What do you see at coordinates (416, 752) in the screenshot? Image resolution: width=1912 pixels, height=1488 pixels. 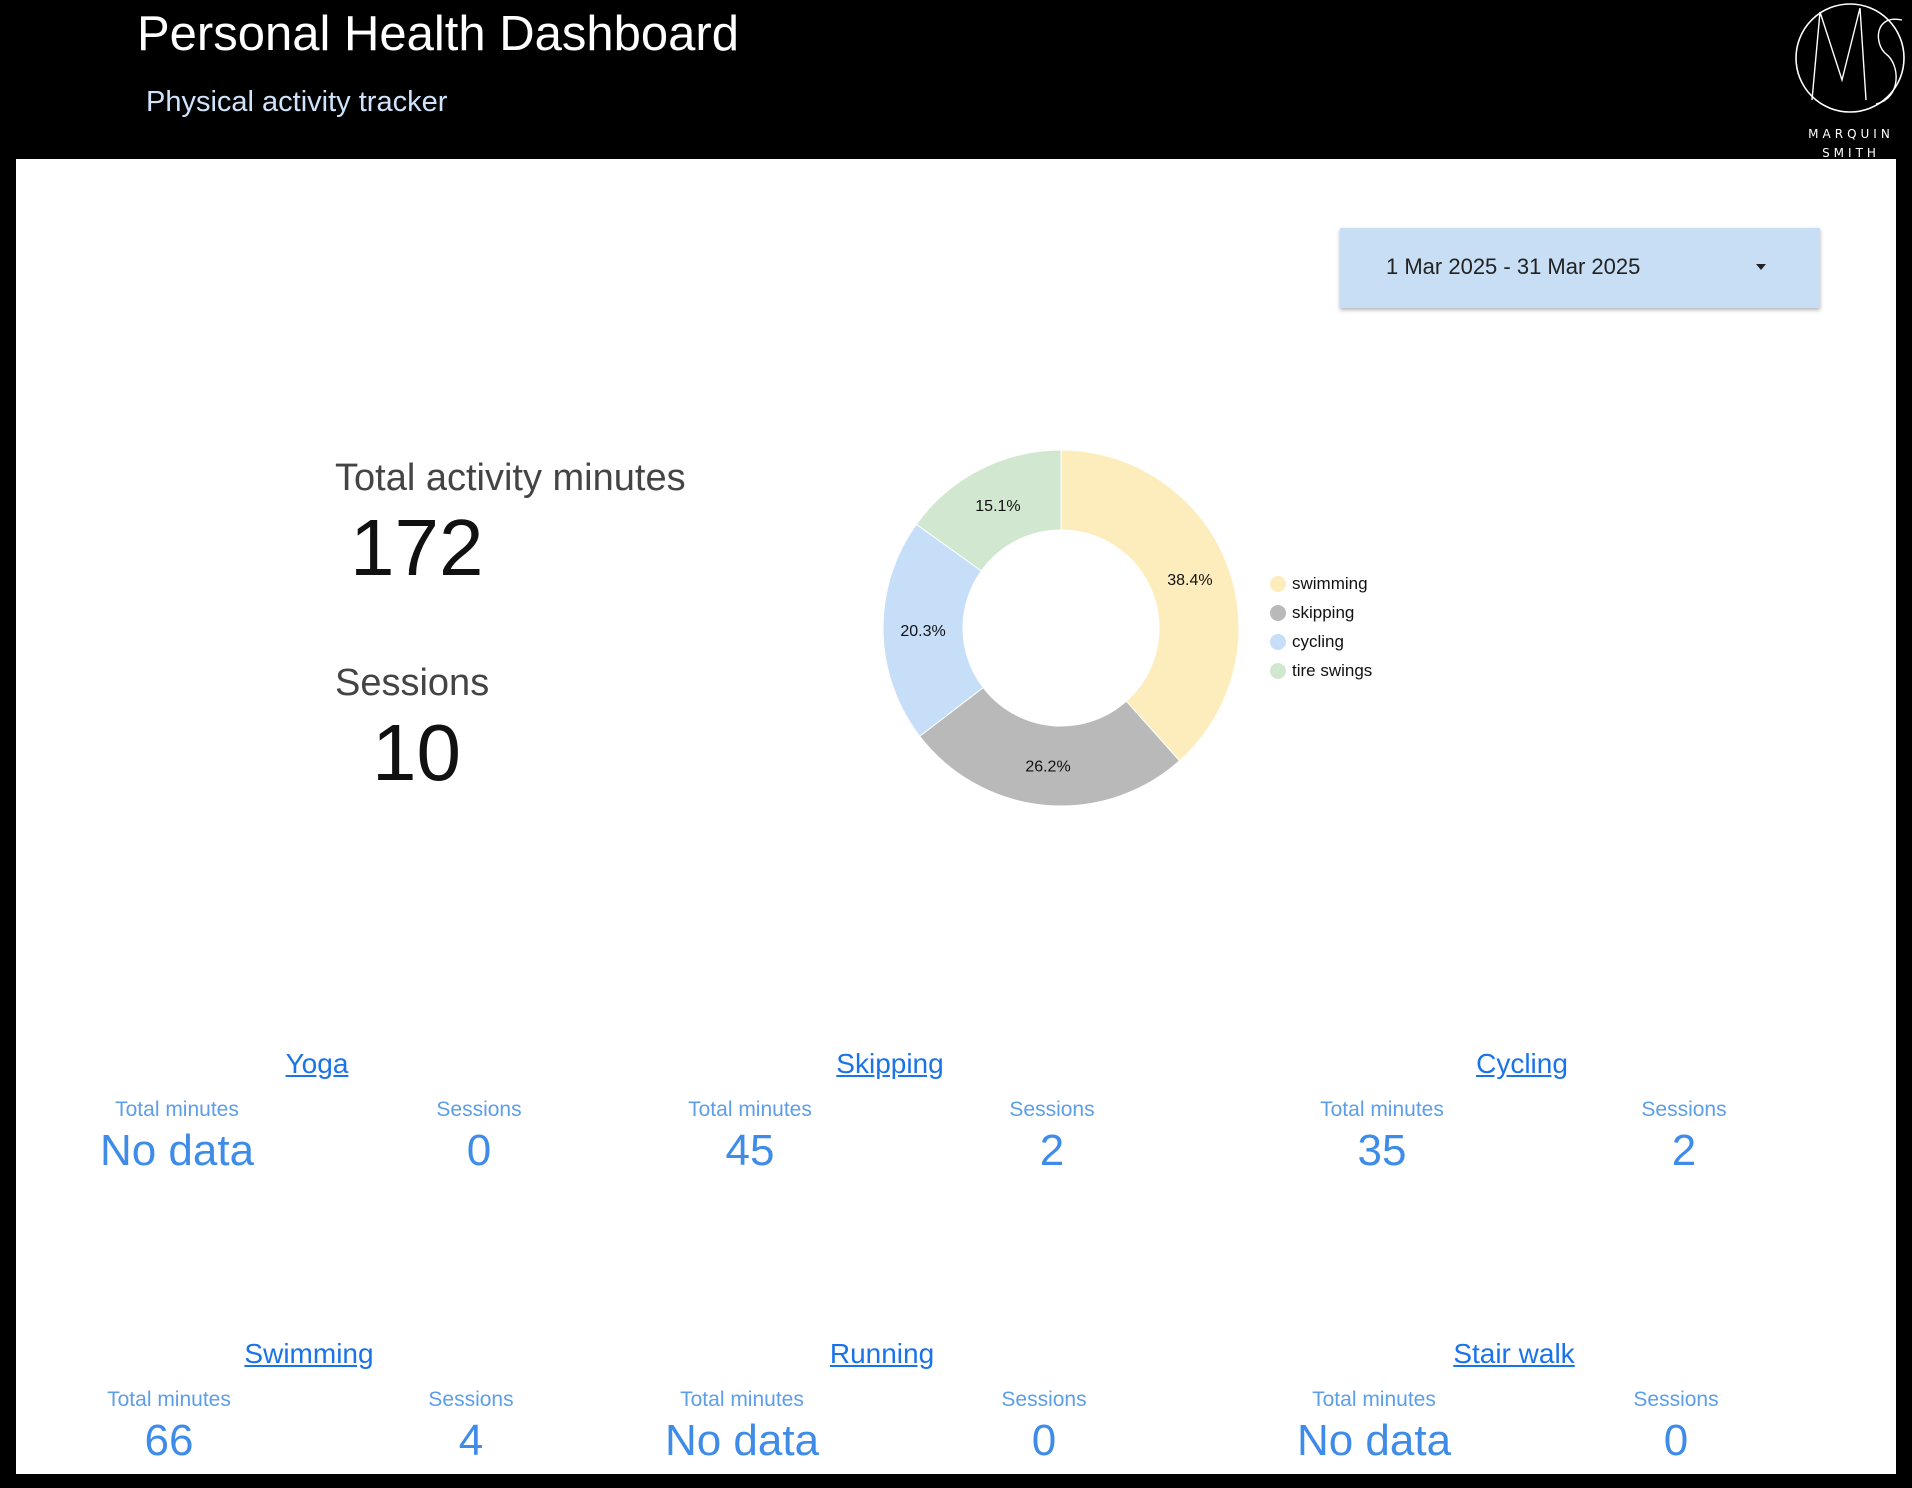 I see `sessions-value: 10` at bounding box center [416, 752].